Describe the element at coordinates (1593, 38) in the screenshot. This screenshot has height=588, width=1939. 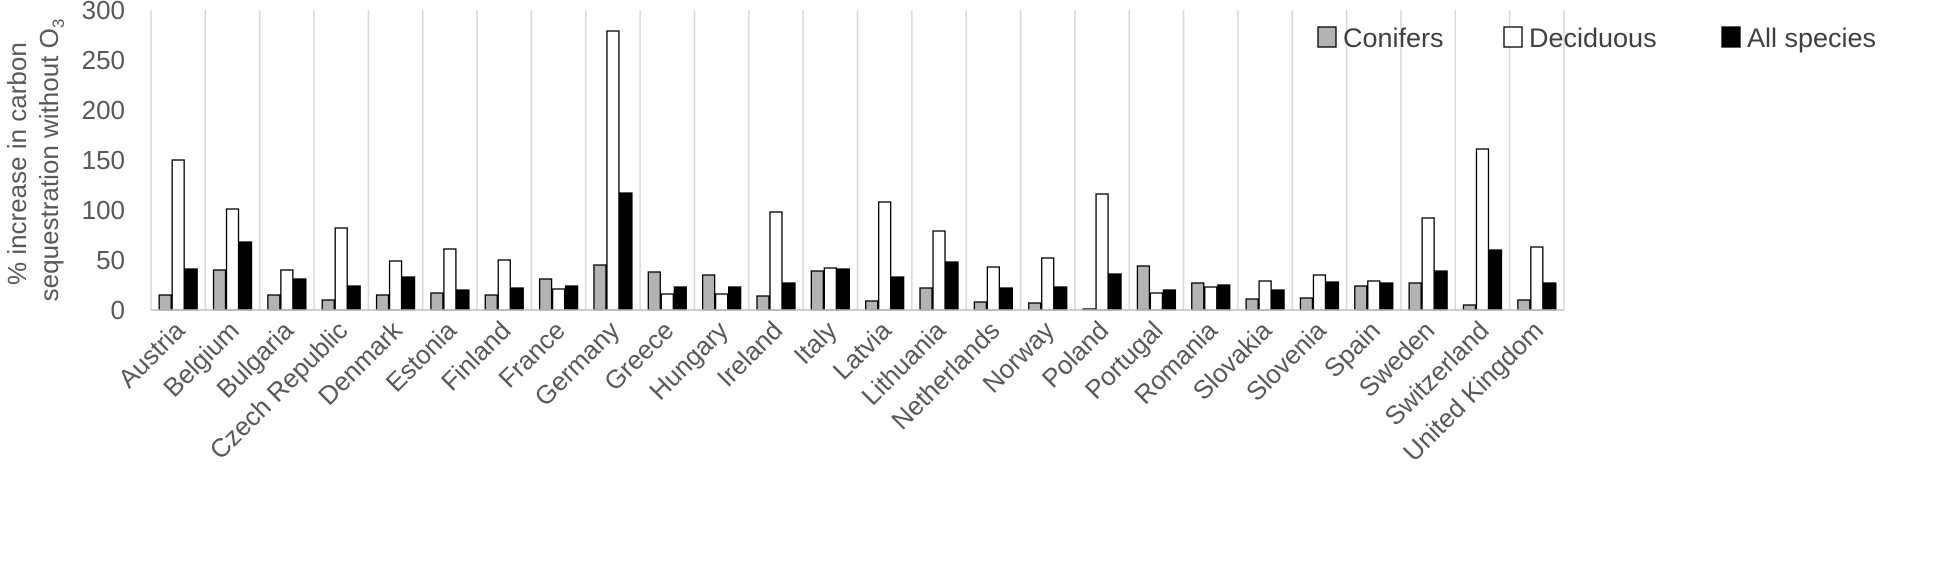
I see `legend-label: Deciduous` at that location.